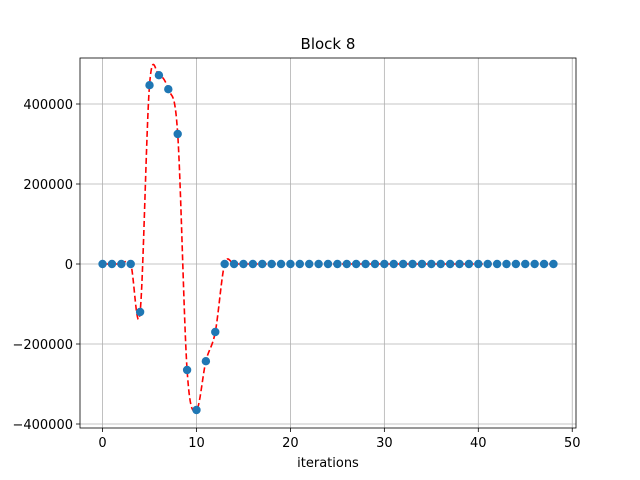 This screenshot has width=640, height=480. I want to click on y-tick-label: −200000, so click(42, 345).